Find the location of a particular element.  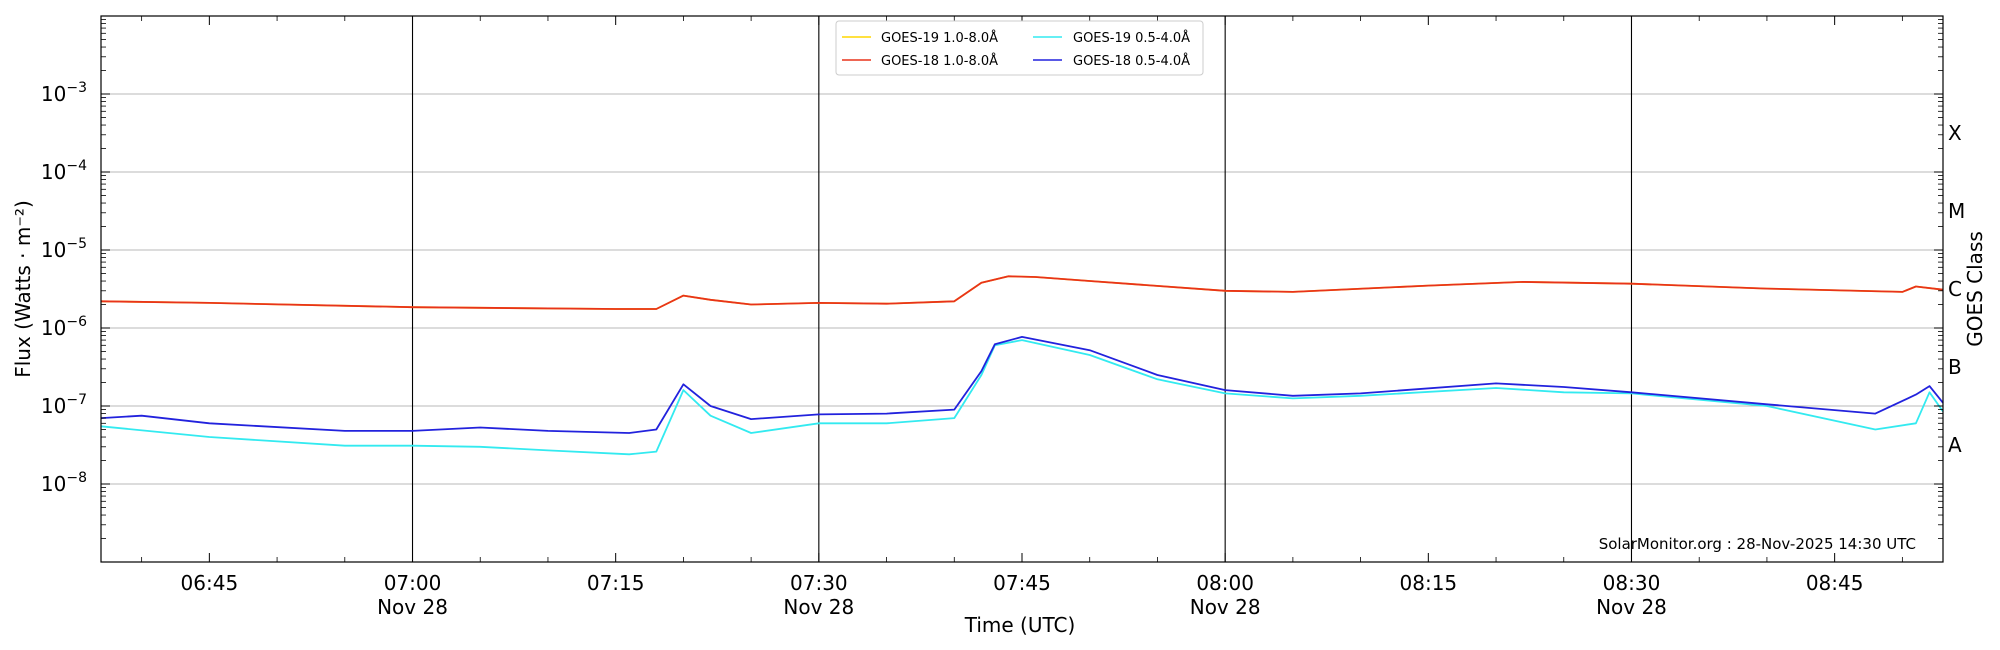

goes-class-label: M is located at coordinates (1956, 211).